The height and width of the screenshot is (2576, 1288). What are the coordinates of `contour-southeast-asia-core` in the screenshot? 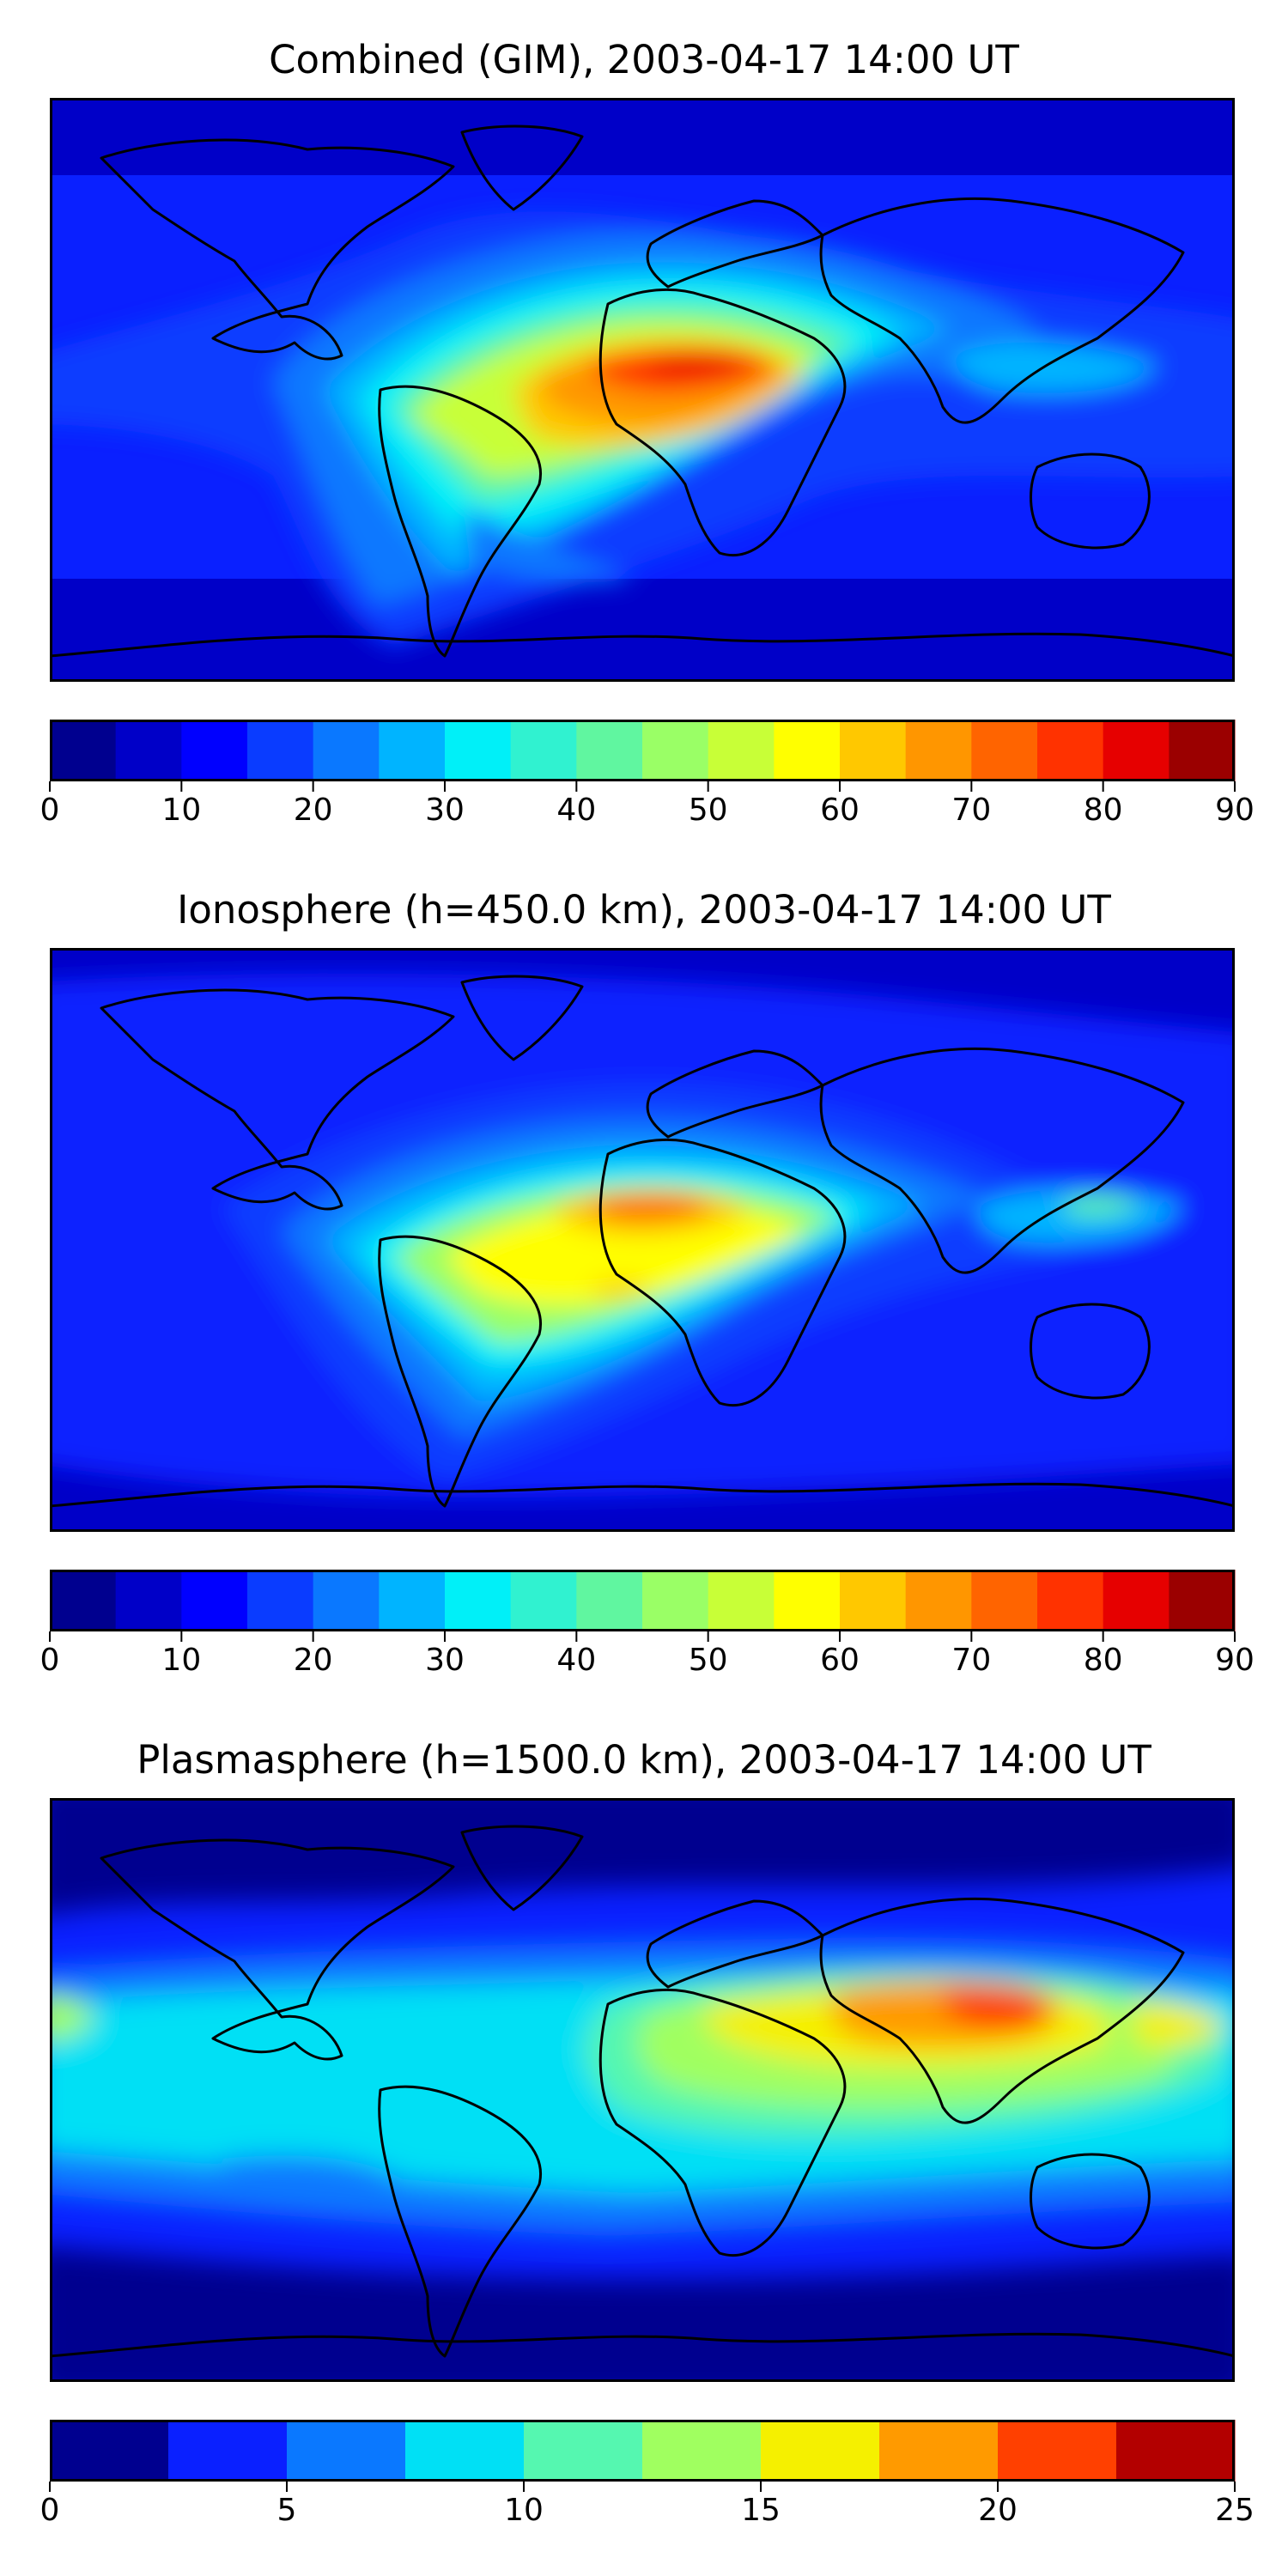 It's located at (1101, 1206).